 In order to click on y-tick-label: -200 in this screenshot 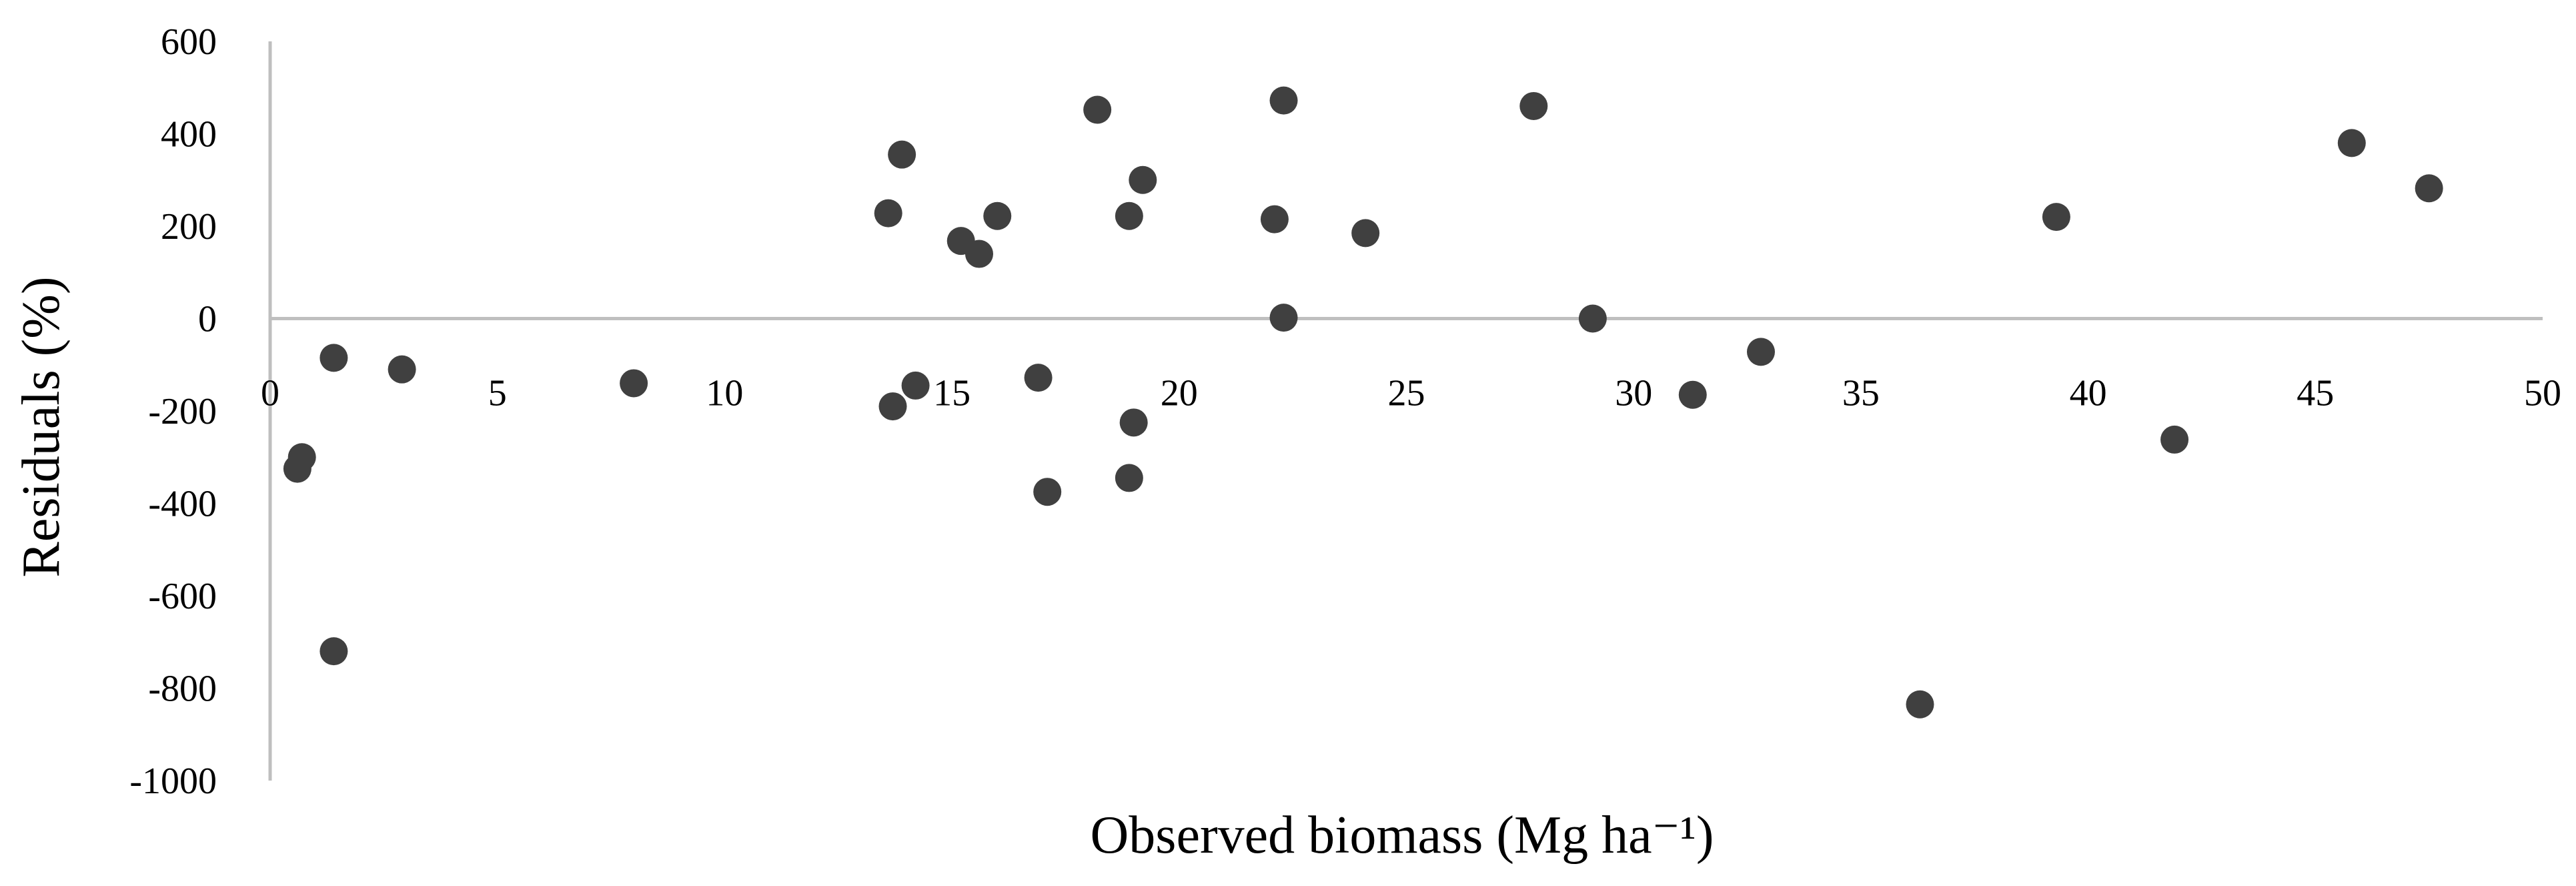, I will do `click(183, 411)`.